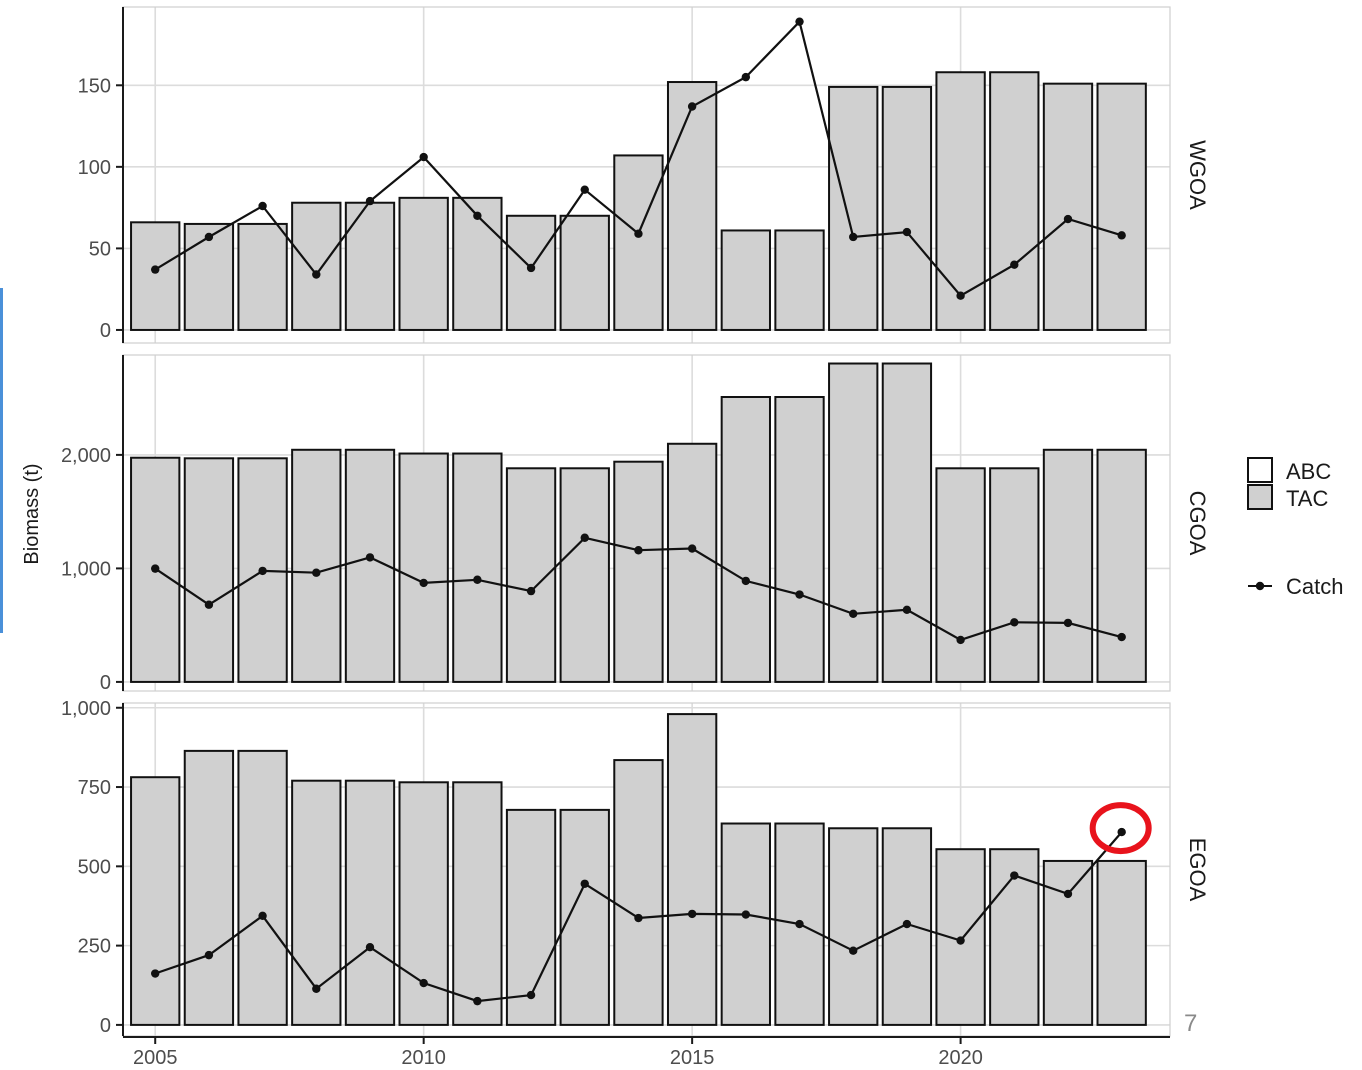 This screenshot has height=1070, width=1362. Describe the element at coordinates (1260, 470) in the screenshot. I see `legend-key-box` at that location.